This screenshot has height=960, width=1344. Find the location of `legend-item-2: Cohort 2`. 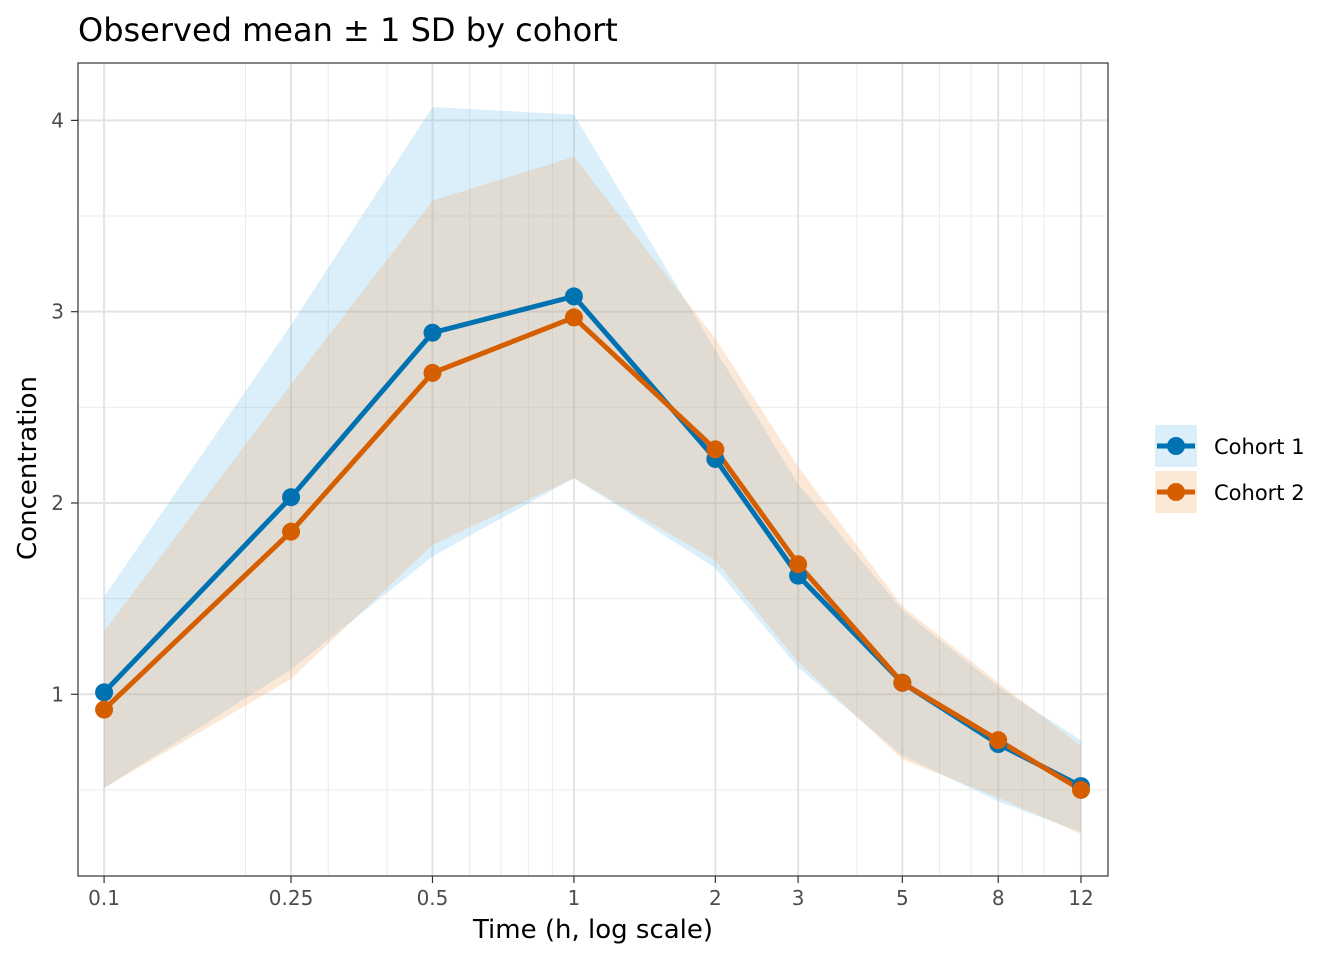

legend-item-2: Cohort 2 is located at coordinates (1230, 492).